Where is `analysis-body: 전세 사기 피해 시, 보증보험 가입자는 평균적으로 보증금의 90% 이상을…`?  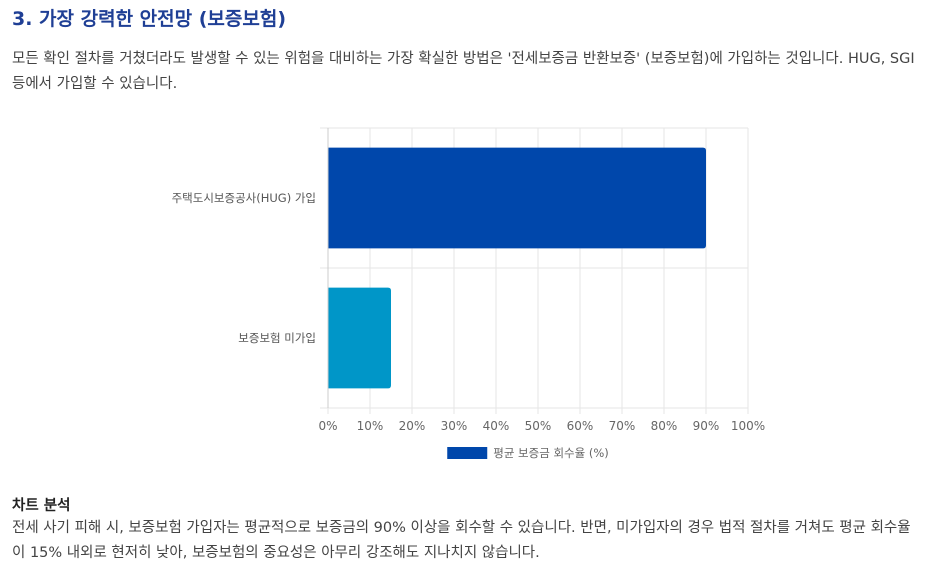 analysis-body: 전세 사기 피해 시, 보증보험 가입자는 평균적으로 보증금의 90% 이상을… is located at coordinates (461, 540).